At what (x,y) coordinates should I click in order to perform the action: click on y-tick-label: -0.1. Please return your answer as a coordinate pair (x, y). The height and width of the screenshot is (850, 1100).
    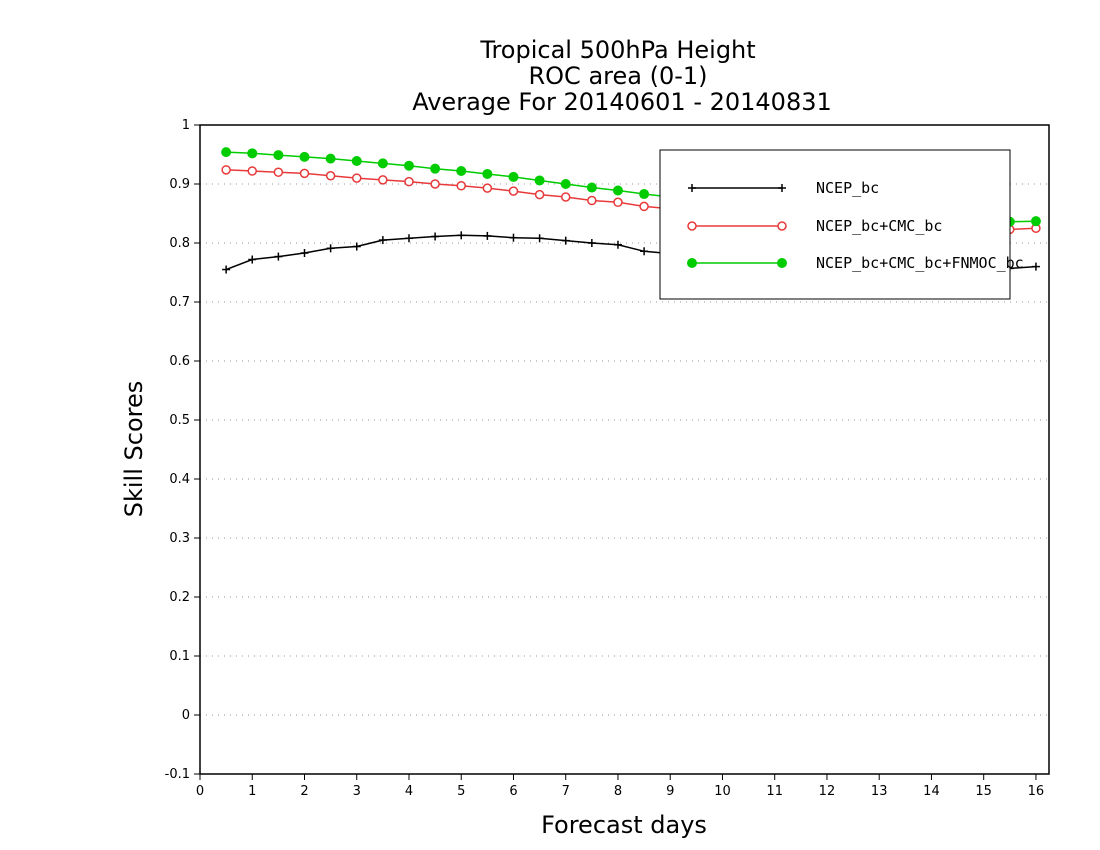
    Looking at the image, I should click on (177, 774).